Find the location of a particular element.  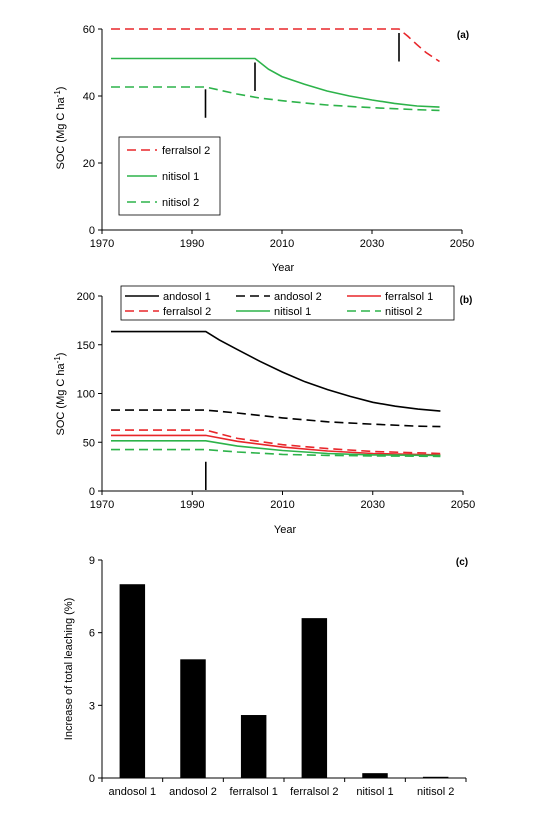

x-tick-label: andosol 1 is located at coordinates (132, 792).